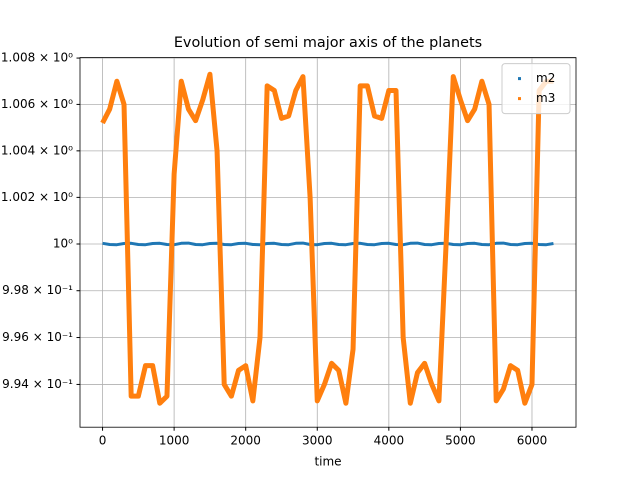 The image size is (640, 480). I want to click on x-tick-label: 4000, so click(389, 441).